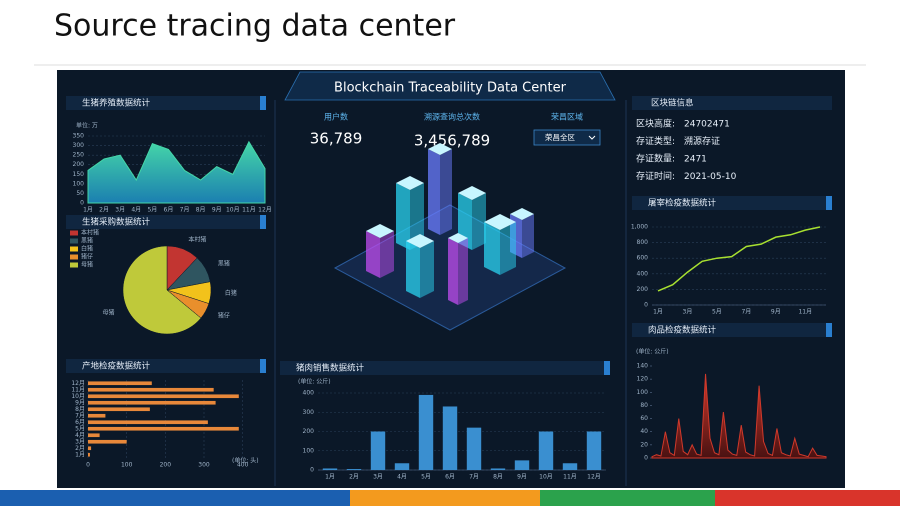 This screenshot has width=900, height=510. What do you see at coordinates (79, 136) in the screenshot?
I see `y-tick-label: 350` at bounding box center [79, 136].